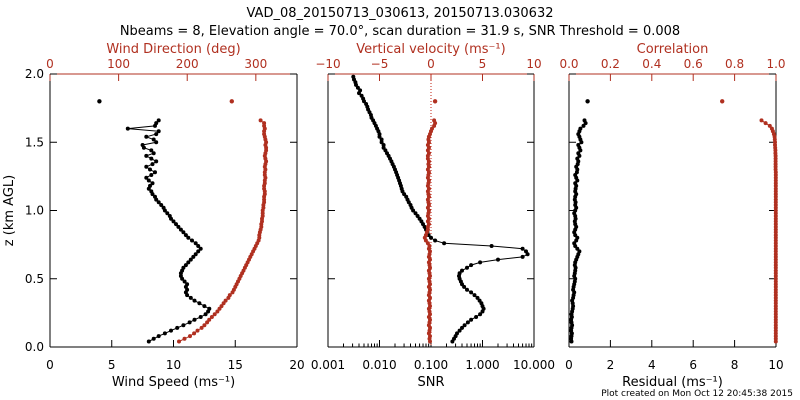 The height and width of the screenshot is (400, 800). What do you see at coordinates (775, 365) in the screenshot?
I see `bottom-tick-label: 10` at bounding box center [775, 365].